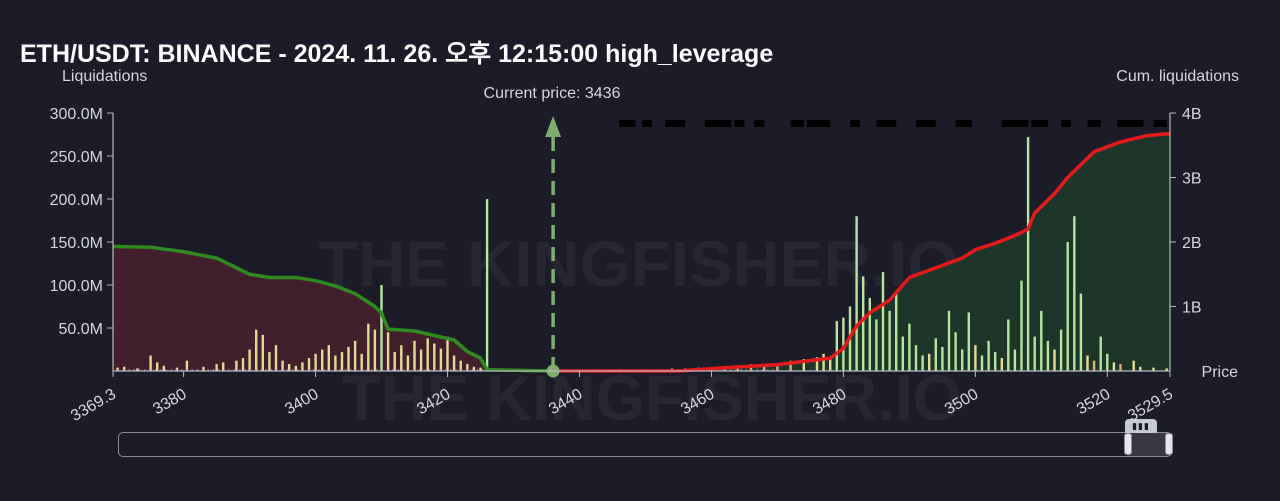 This screenshot has width=1280, height=501. Describe the element at coordinates (169, 402) in the screenshot. I see `x-tick-label: 3380` at that location.